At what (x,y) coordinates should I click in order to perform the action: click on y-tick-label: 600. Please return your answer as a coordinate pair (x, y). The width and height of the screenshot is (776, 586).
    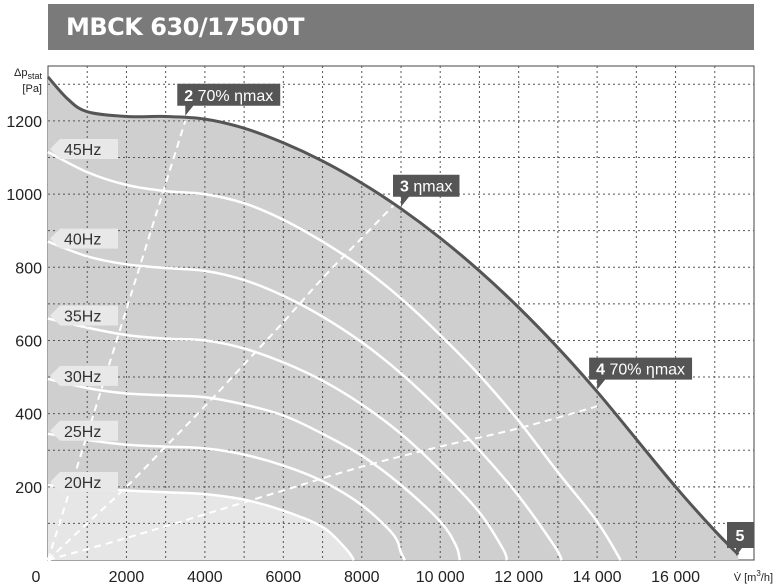
    Looking at the image, I should click on (28, 341).